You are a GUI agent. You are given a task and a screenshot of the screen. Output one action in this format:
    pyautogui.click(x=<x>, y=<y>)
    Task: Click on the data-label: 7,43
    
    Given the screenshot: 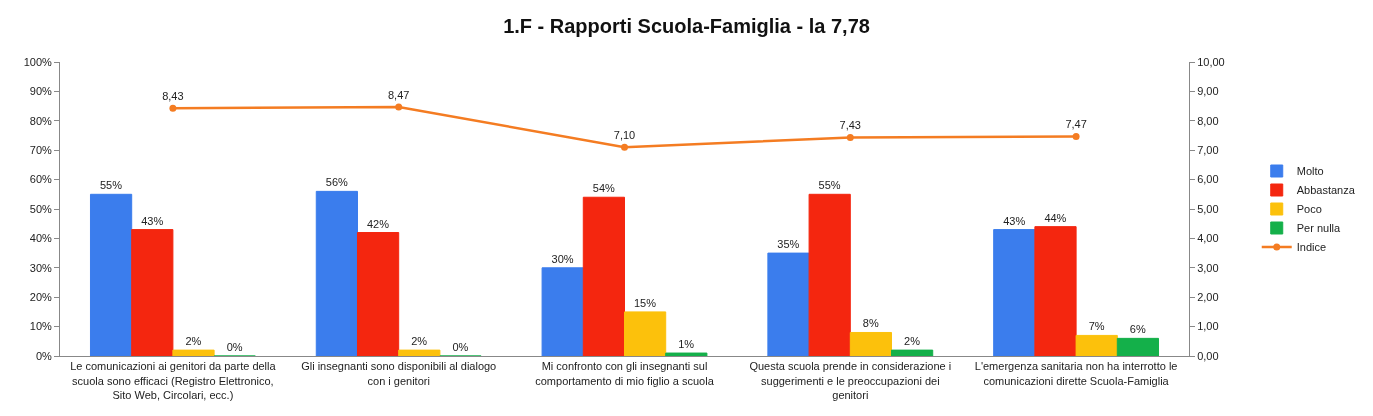 What is the action you would take?
    pyautogui.click(x=850, y=125)
    